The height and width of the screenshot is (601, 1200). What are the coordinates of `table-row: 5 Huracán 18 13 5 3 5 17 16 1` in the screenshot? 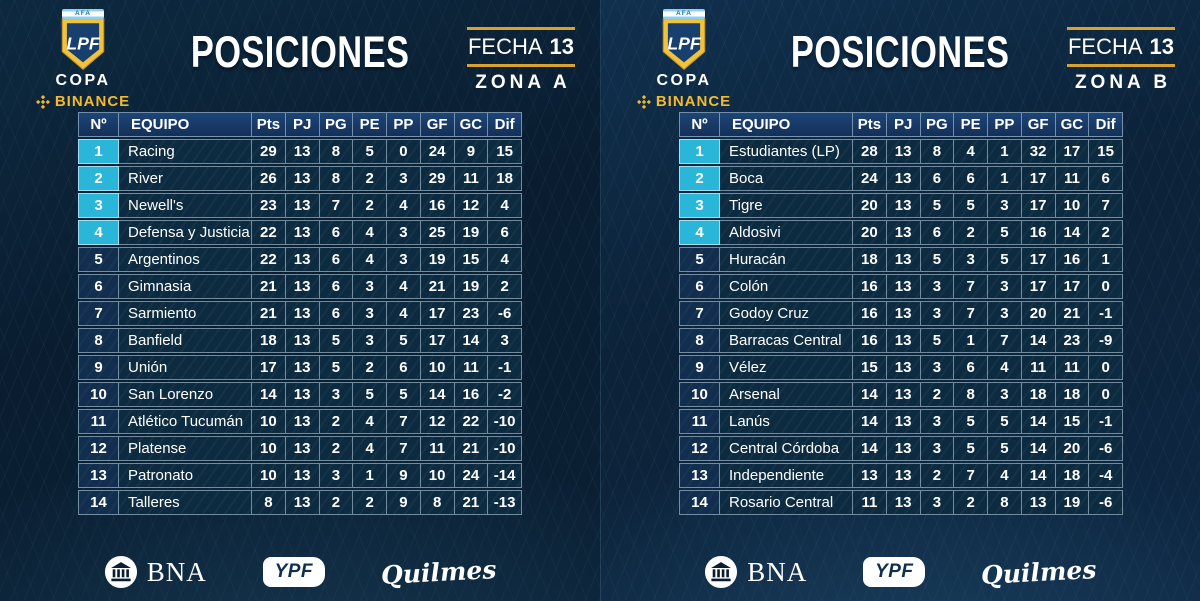 It's located at (901, 259).